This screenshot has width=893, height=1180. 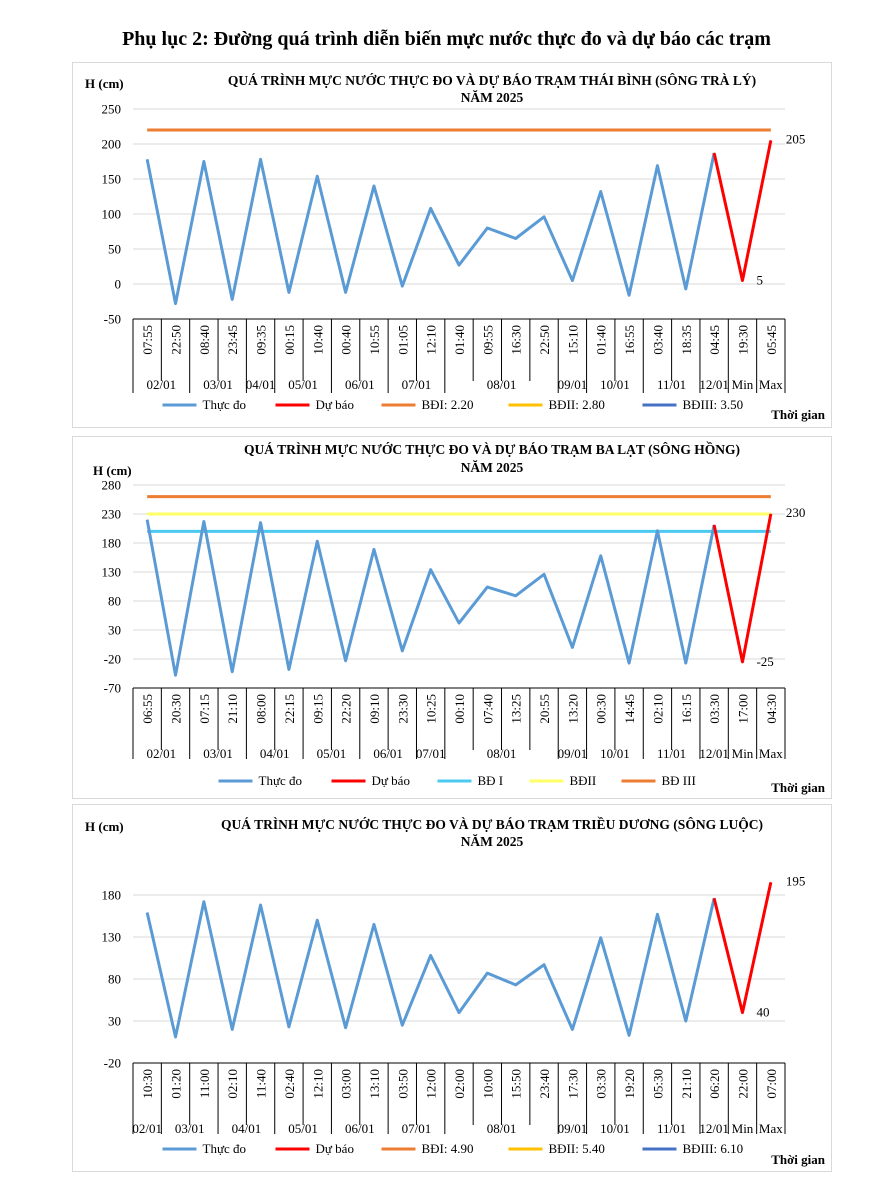 What do you see at coordinates (686, 709) in the screenshot?
I see `x-tick-label: 16:15` at bounding box center [686, 709].